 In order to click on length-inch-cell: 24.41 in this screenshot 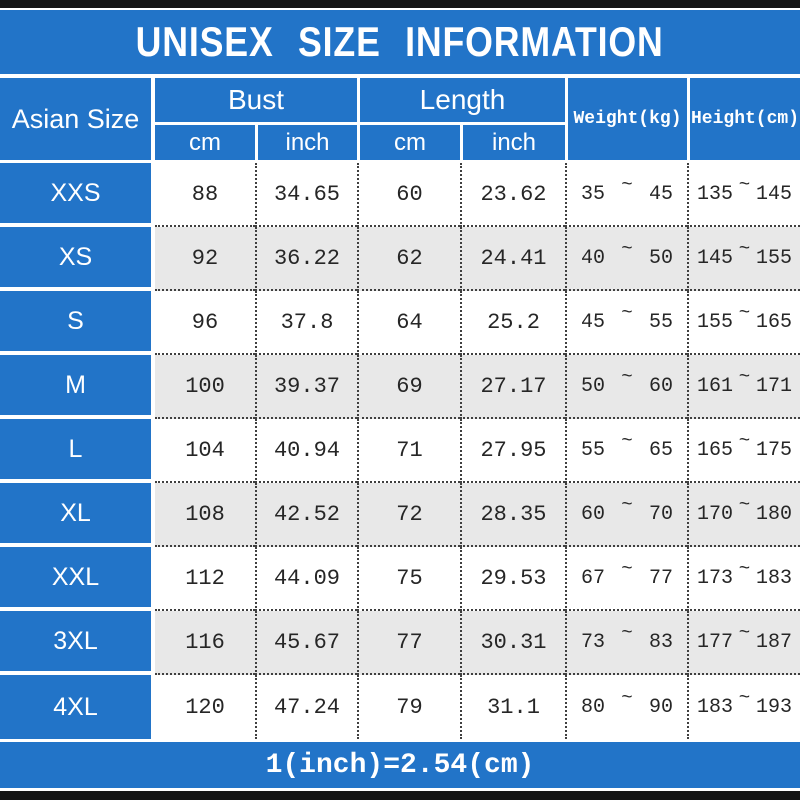, I will do `click(512, 259)`.